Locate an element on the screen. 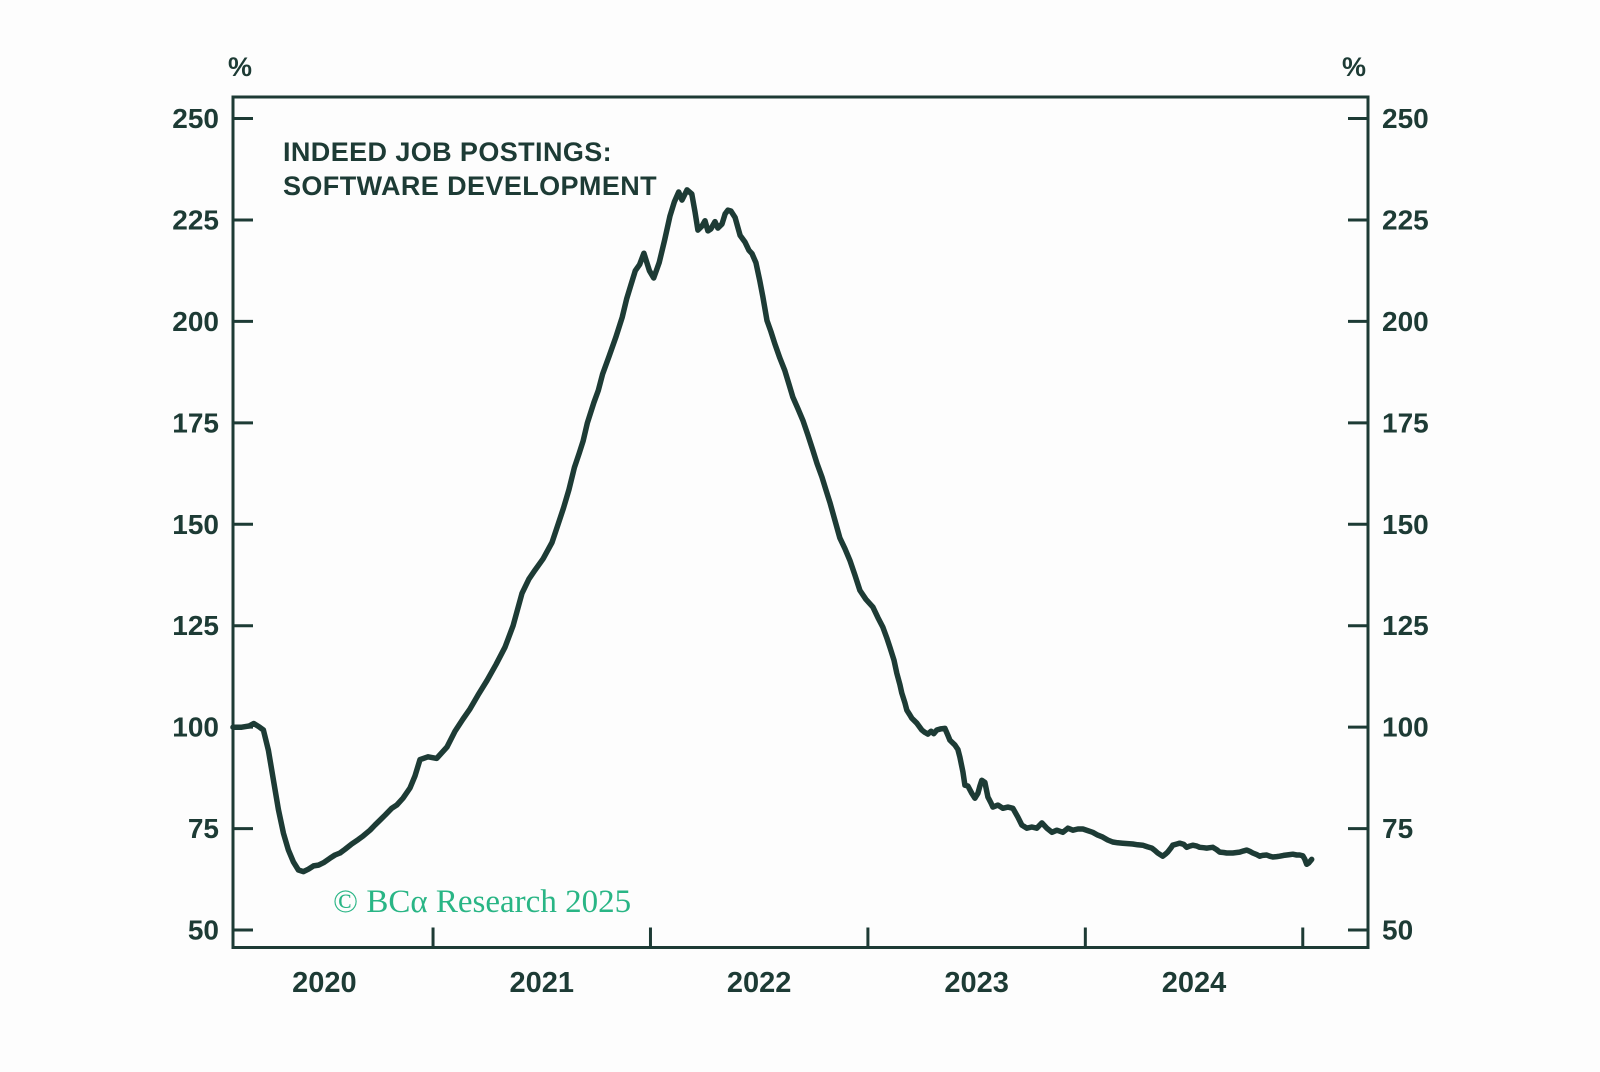 The width and height of the screenshot is (1600, 1072). x-axis-year-label: 2022 is located at coordinates (759, 983).